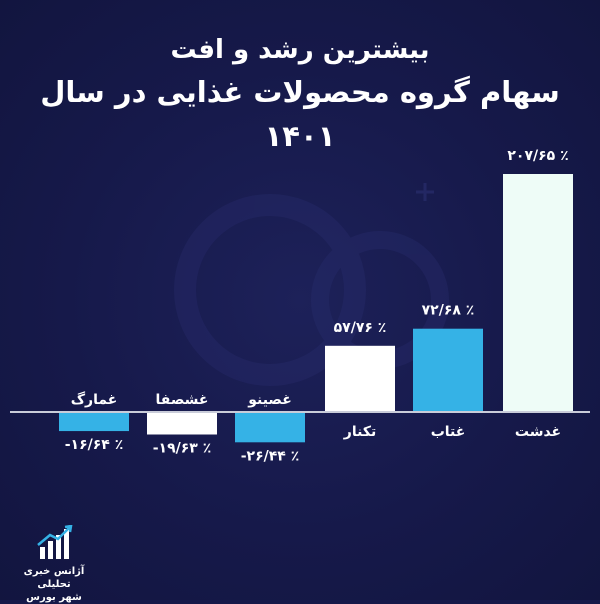  I want to click on value-label-4: ٪ ۷۲/۶۸, so click(448, 311).